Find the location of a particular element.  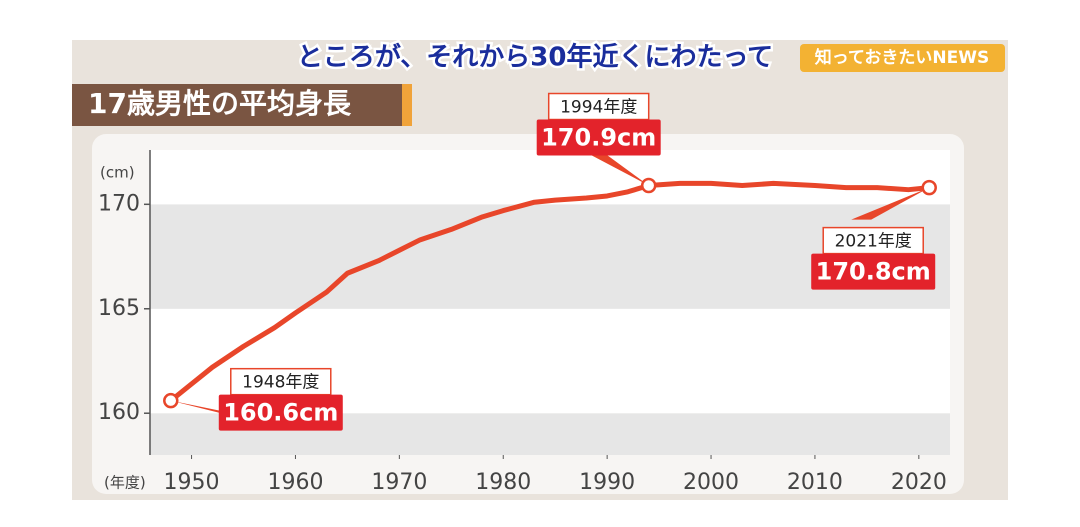

caption: ところが、それから30年近くにわたって is located at coordinates (535, 57).